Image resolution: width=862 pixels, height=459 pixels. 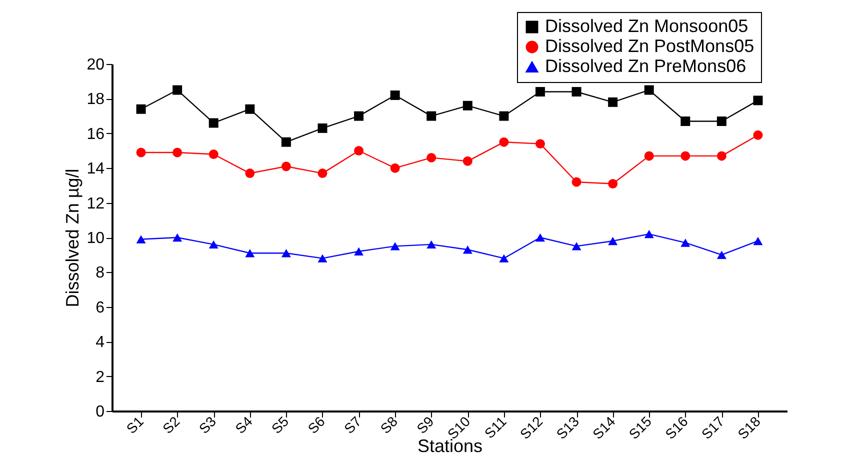 What do you see at coordinates (100, 307) in the screenshot?
I see `y-tick-label: 6` at bounding box center [100, 307].